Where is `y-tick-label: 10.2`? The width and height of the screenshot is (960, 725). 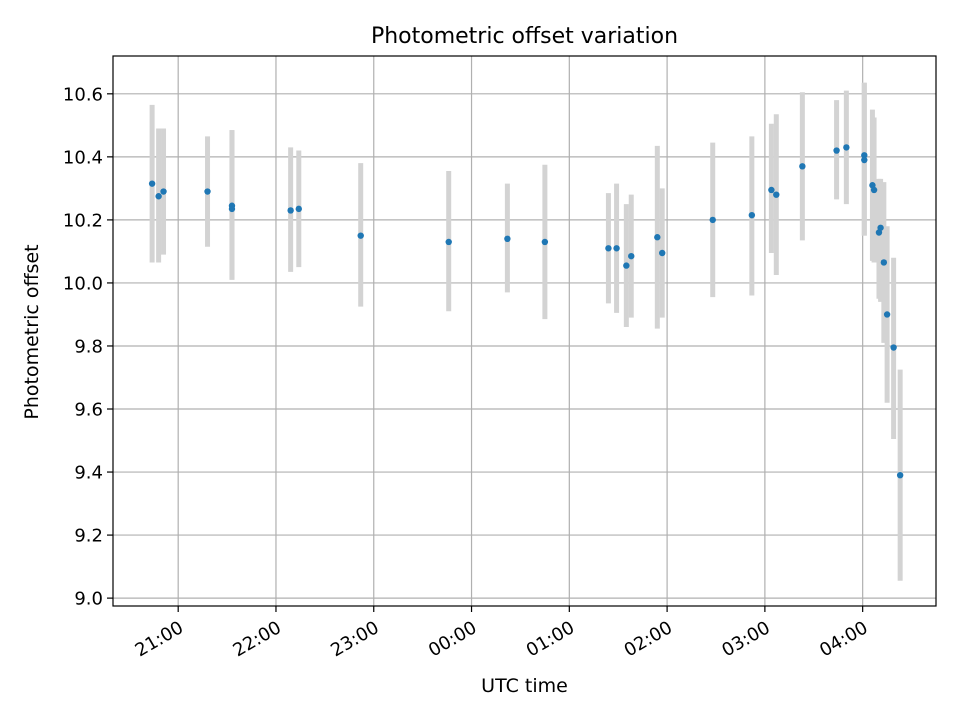 y-tick-label: 10.2 is located at coordinates (83, 220).